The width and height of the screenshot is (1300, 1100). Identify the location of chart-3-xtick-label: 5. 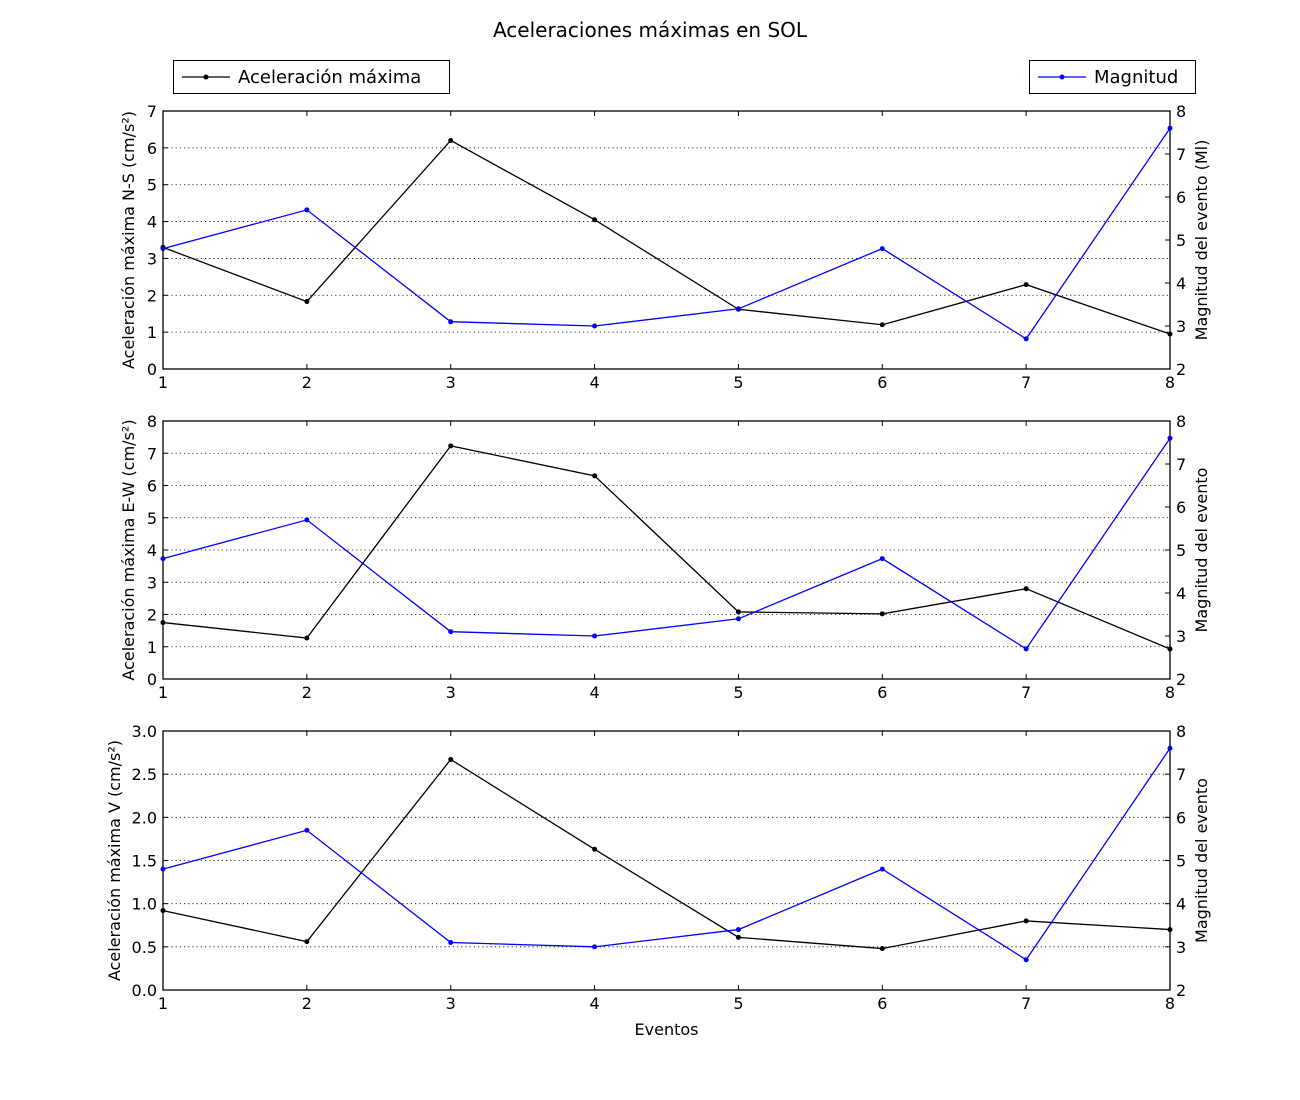
(738, 1003).